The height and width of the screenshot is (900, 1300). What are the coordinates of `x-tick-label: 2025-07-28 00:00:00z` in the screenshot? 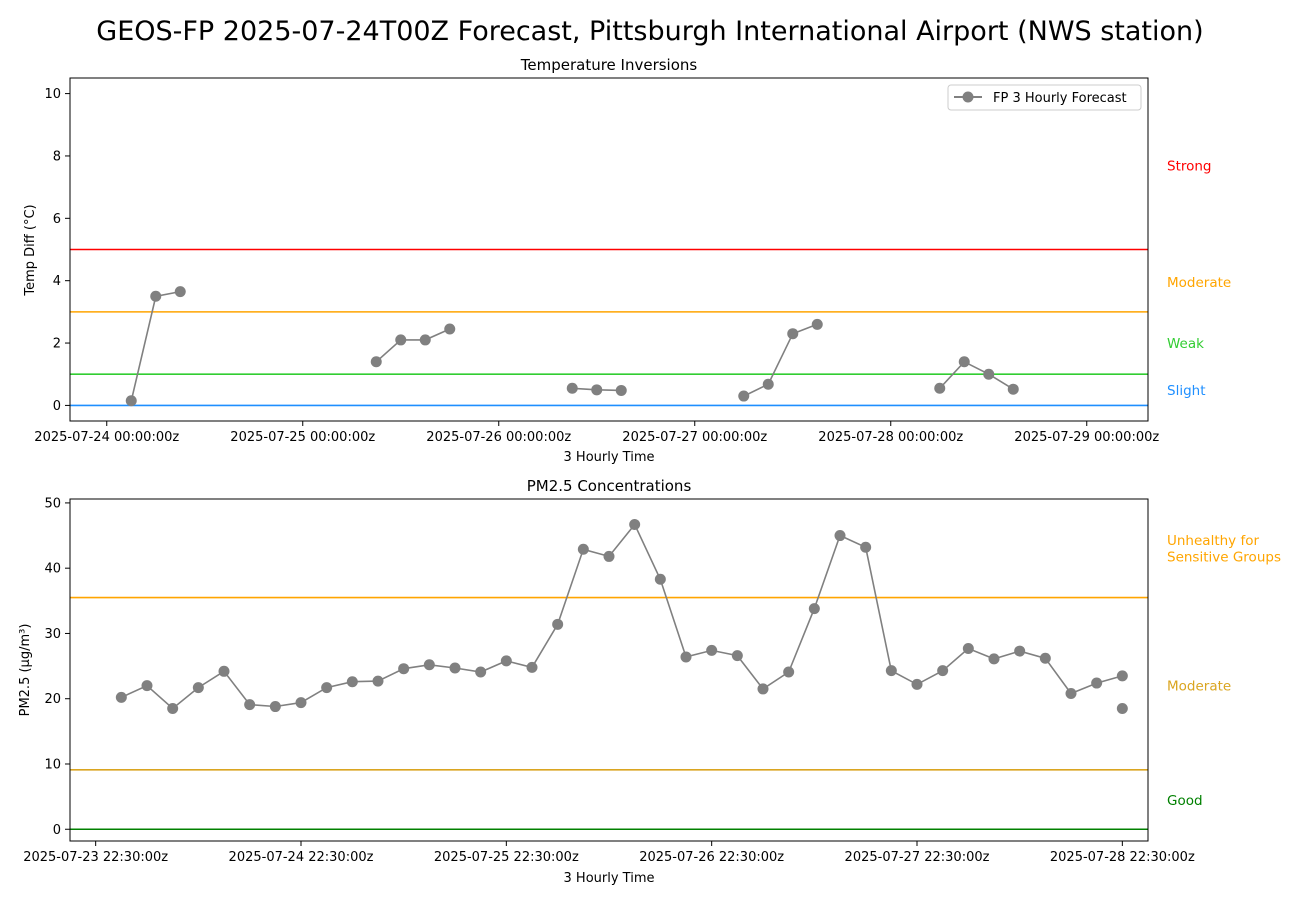 It's located at (890, 437).